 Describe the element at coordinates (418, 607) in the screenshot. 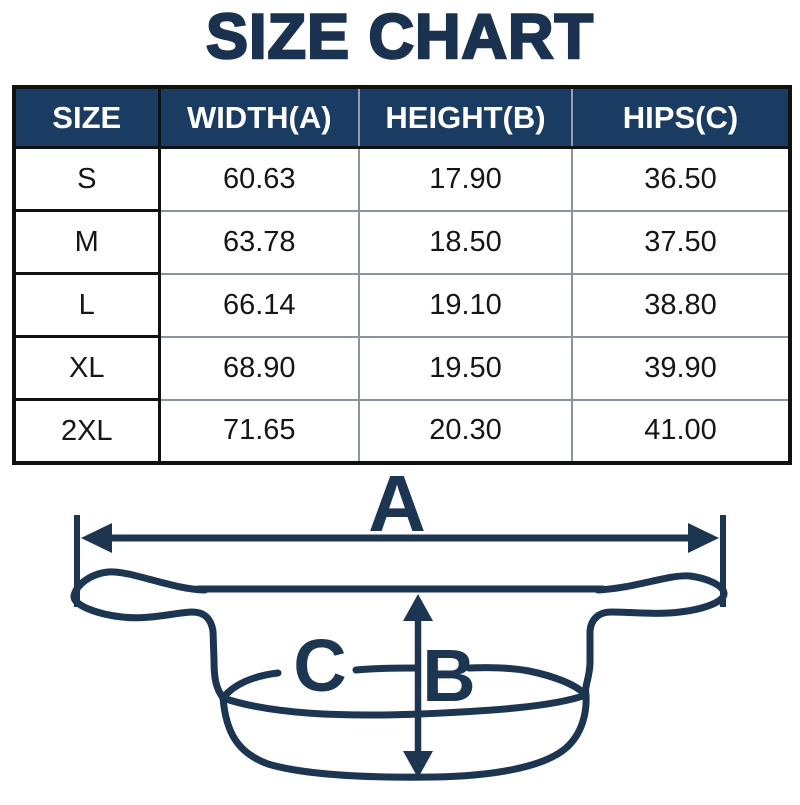

I see `height-arrowhead-up-icon` at that location.